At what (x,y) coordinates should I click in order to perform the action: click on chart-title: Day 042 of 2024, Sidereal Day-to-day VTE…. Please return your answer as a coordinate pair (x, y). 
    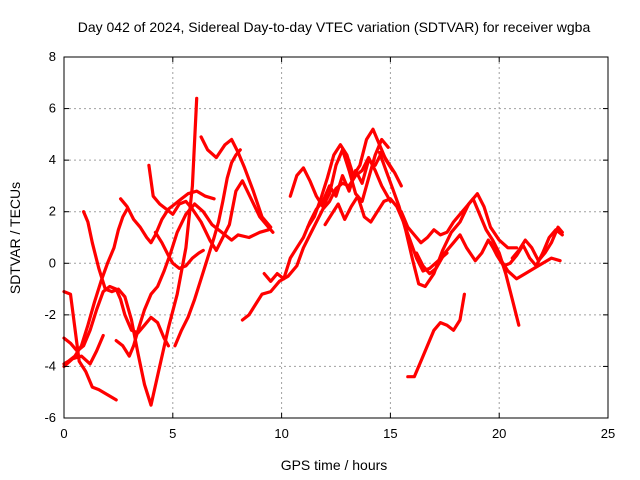
    Looking at the image, I should click on (334, 27).